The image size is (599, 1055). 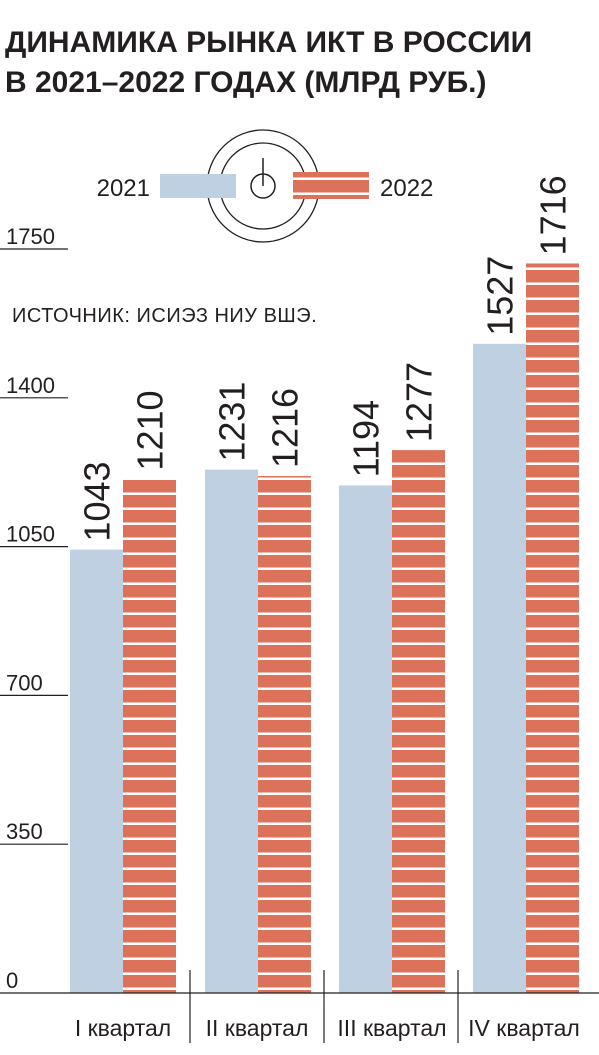 I want to click on bar-2021-q2, so click(x=231, y=731).